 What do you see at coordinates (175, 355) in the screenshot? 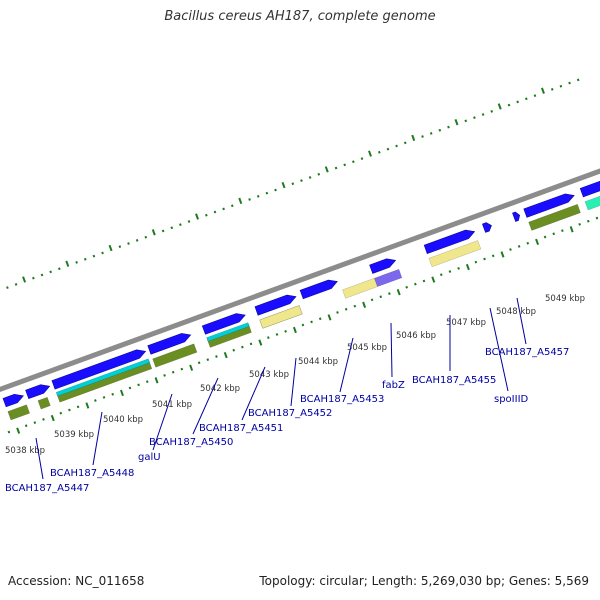
I see `gene-track-olive` at bounding box center [175, 355].